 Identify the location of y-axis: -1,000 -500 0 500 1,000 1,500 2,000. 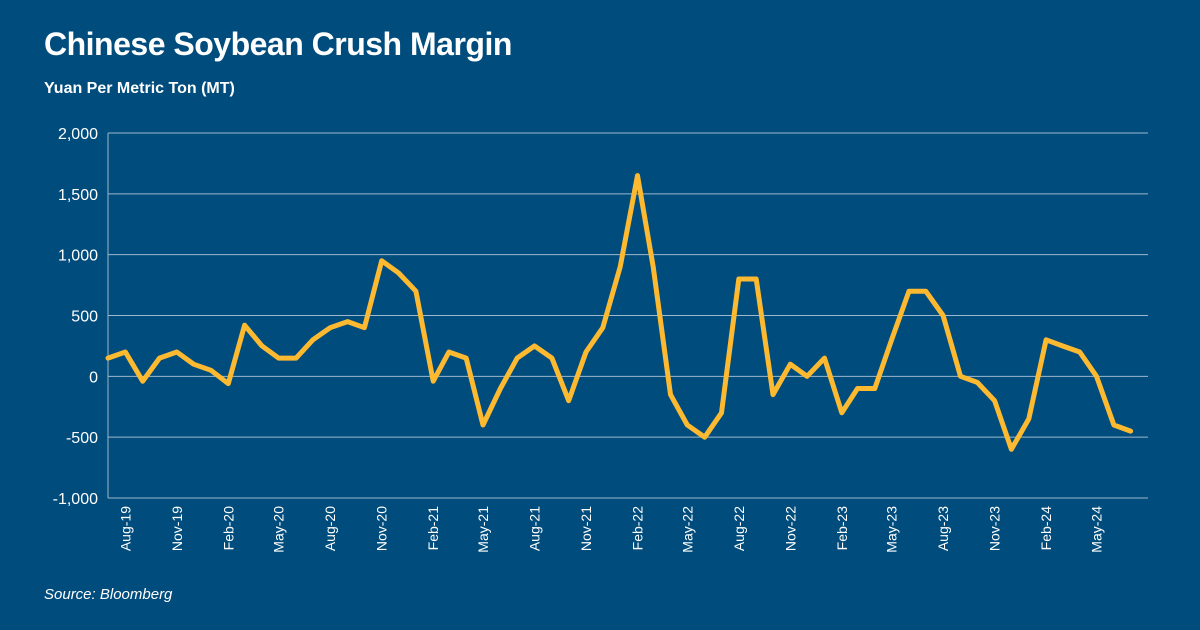
(75, 317).